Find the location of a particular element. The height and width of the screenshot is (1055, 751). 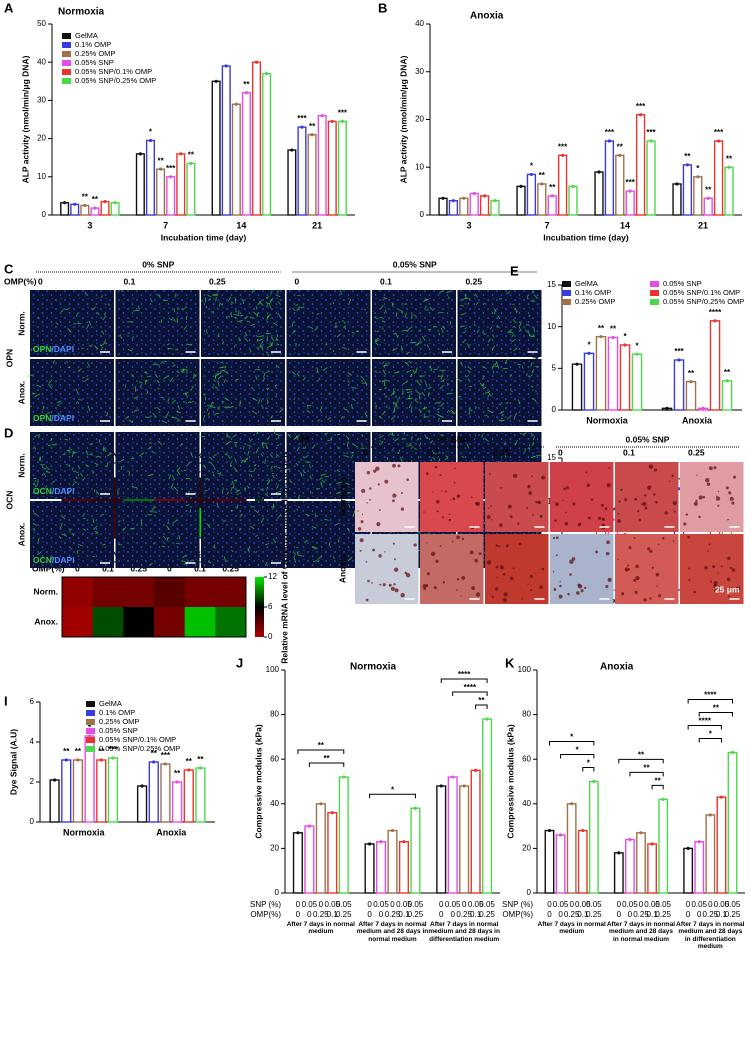

y-tick-label: 40 is located at coordinates (41, 61).